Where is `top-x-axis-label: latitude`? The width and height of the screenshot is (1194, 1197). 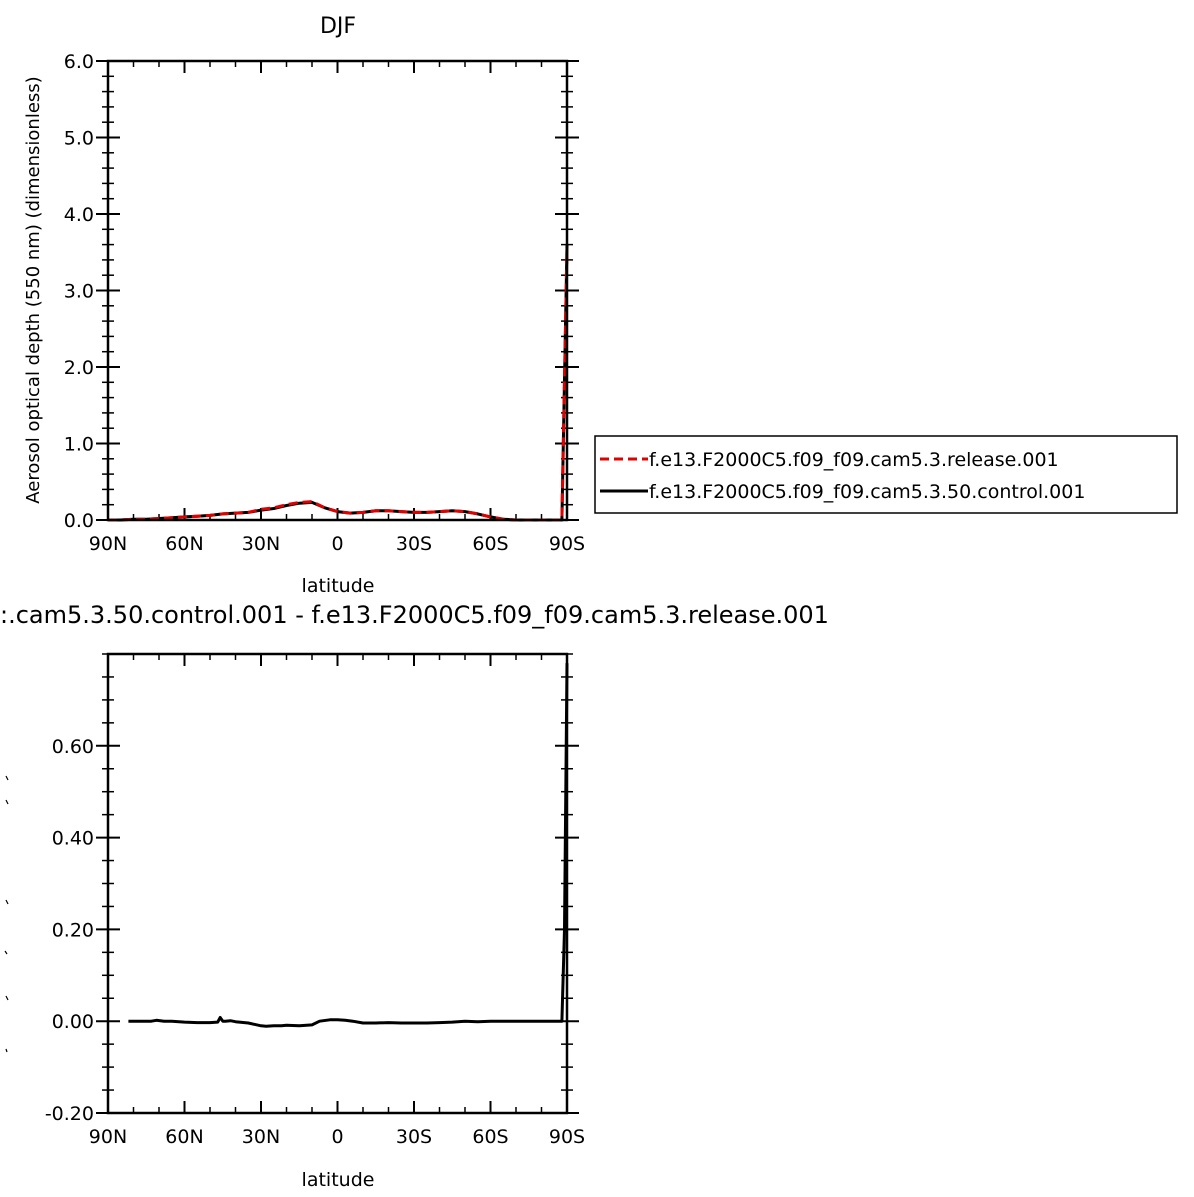
top-x-axis-label: latitude is located at coordinates (338, 586).